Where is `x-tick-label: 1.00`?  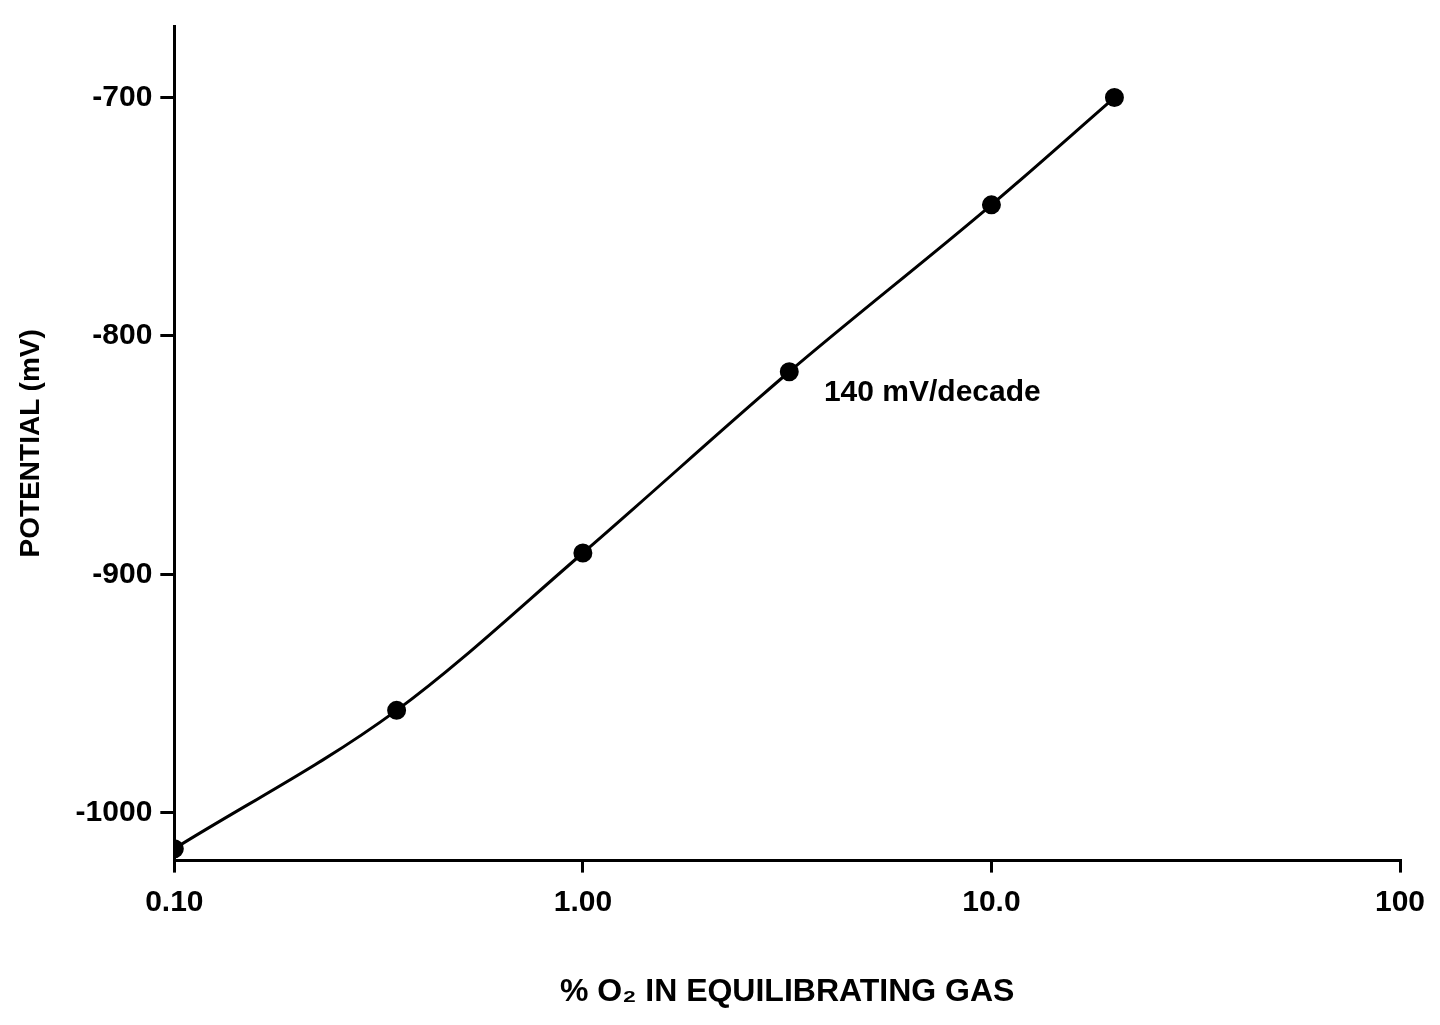
x-tick-label: 1.00 is located at coordinates (583, 900).